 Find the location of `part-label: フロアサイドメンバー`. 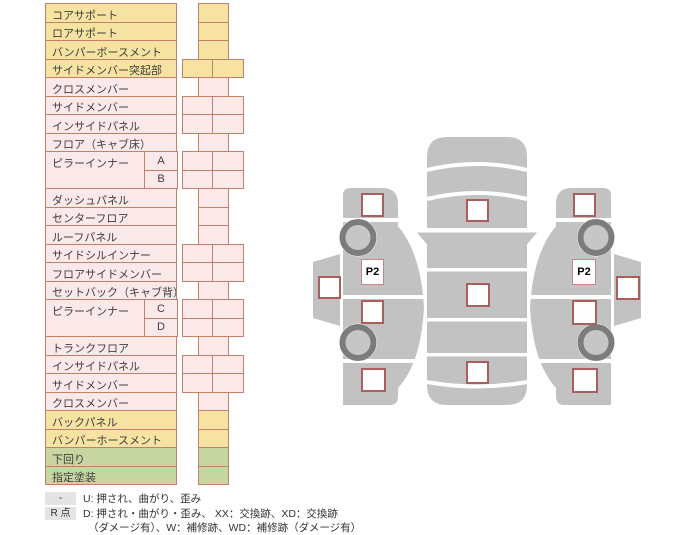

part-label: フロアサイドメンバー is located at coordinates (111, 272).